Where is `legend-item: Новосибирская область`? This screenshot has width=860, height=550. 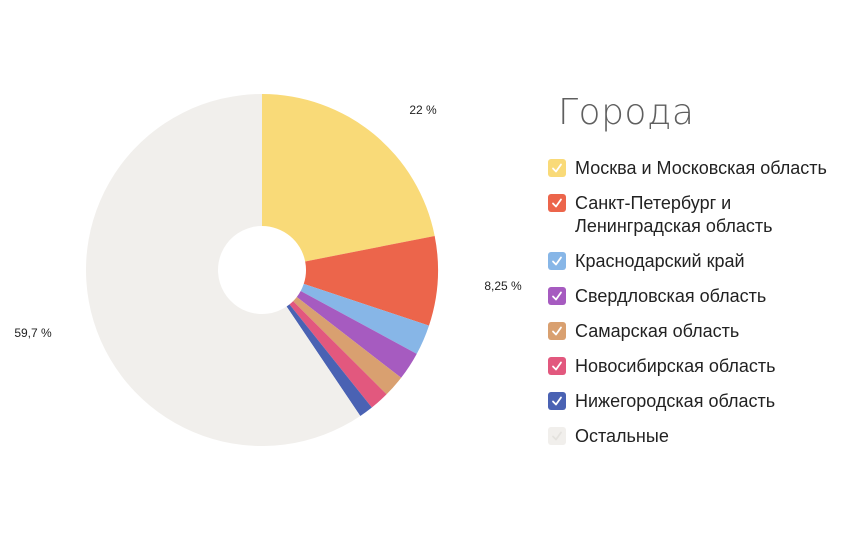 legend-item: Новосибирская область is located at coordinates (698, 366).